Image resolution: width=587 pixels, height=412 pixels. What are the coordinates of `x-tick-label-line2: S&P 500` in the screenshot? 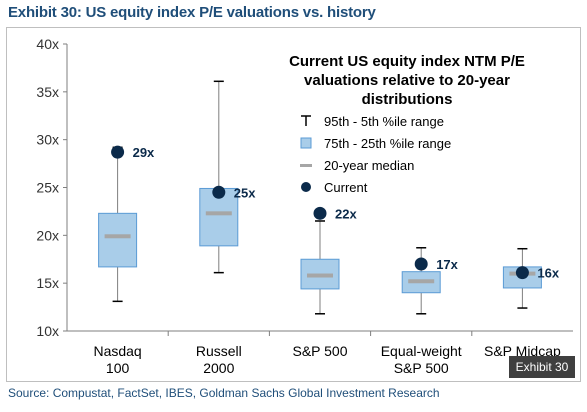 It's located at (421, 368).